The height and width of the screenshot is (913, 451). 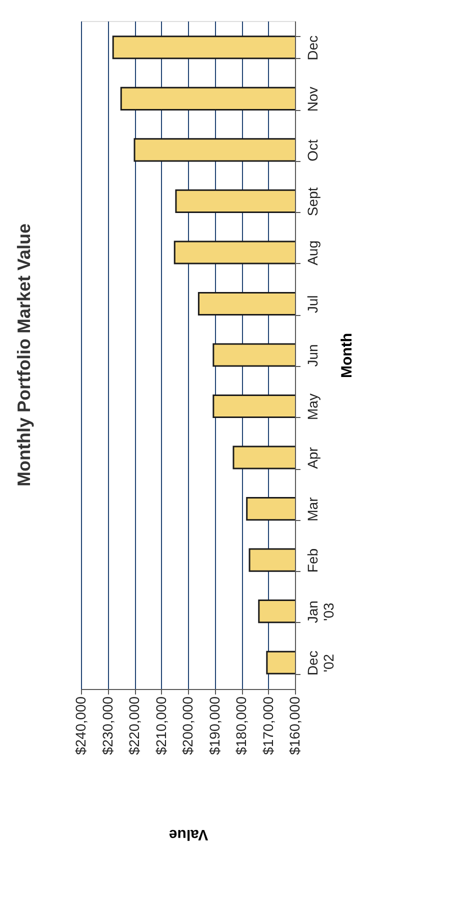 I want to click on y-tick-label: Sept, so click(x=312, y=201).